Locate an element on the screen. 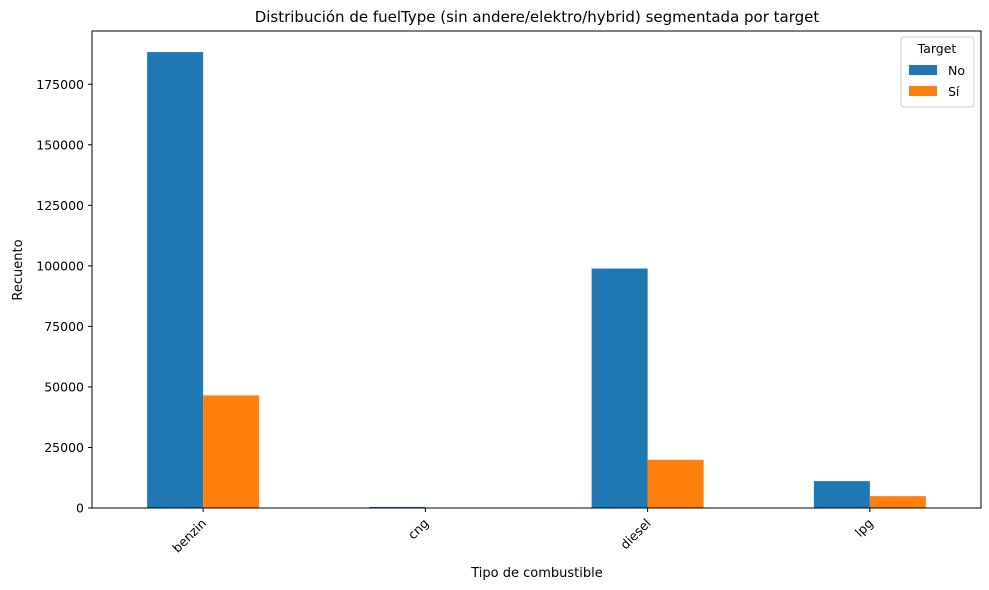  bar-diesel-Sí is located at coordinates (675, 483).